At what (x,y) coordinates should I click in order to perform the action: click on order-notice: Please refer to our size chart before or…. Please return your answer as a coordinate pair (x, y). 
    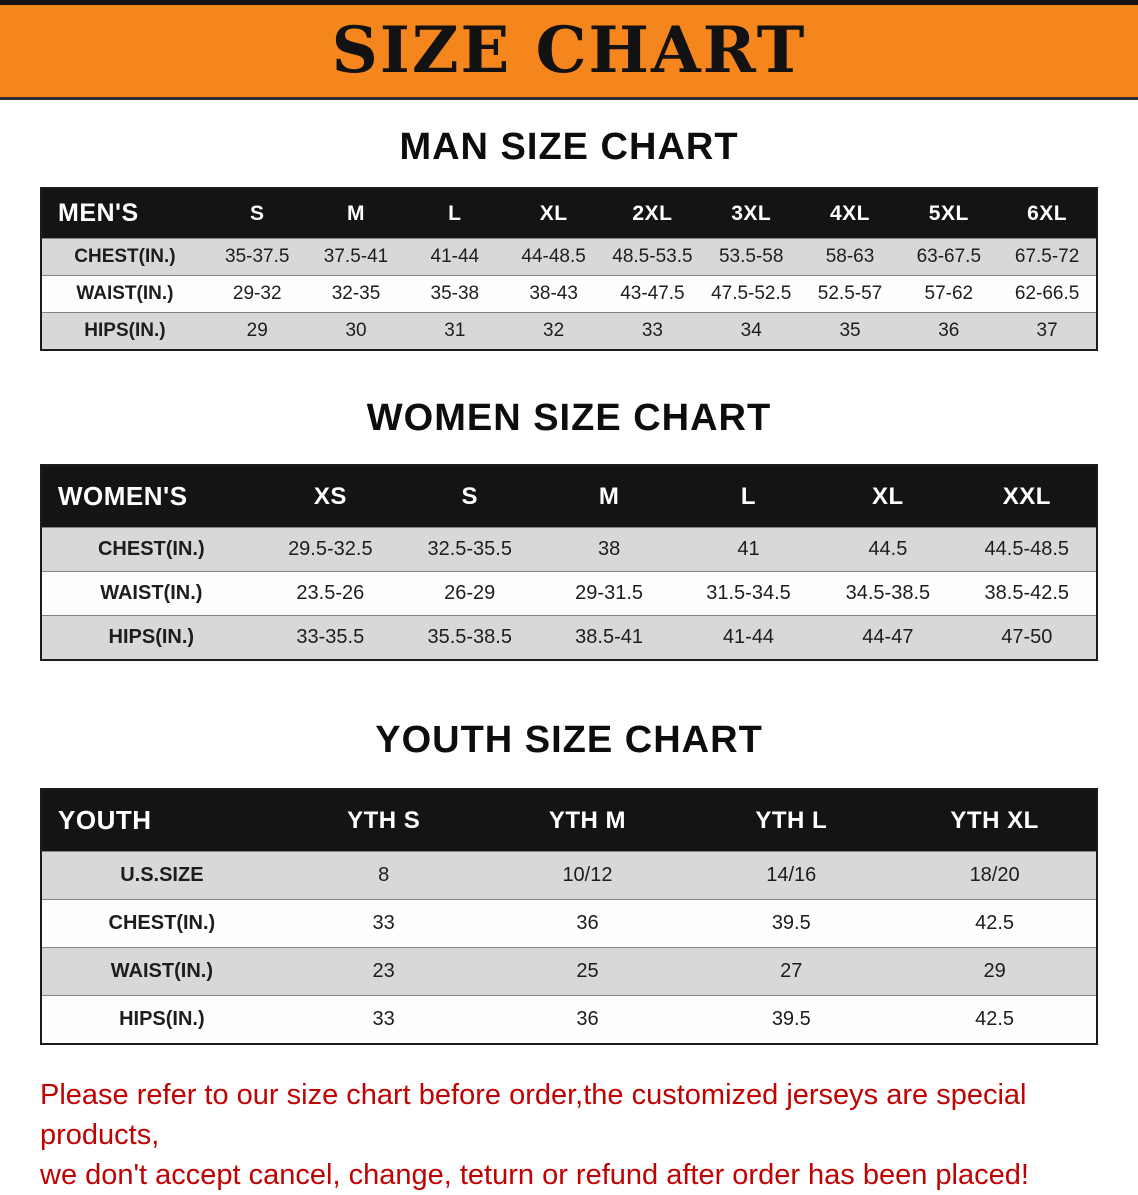
    Looking at the image, I should click on (589, 1135).